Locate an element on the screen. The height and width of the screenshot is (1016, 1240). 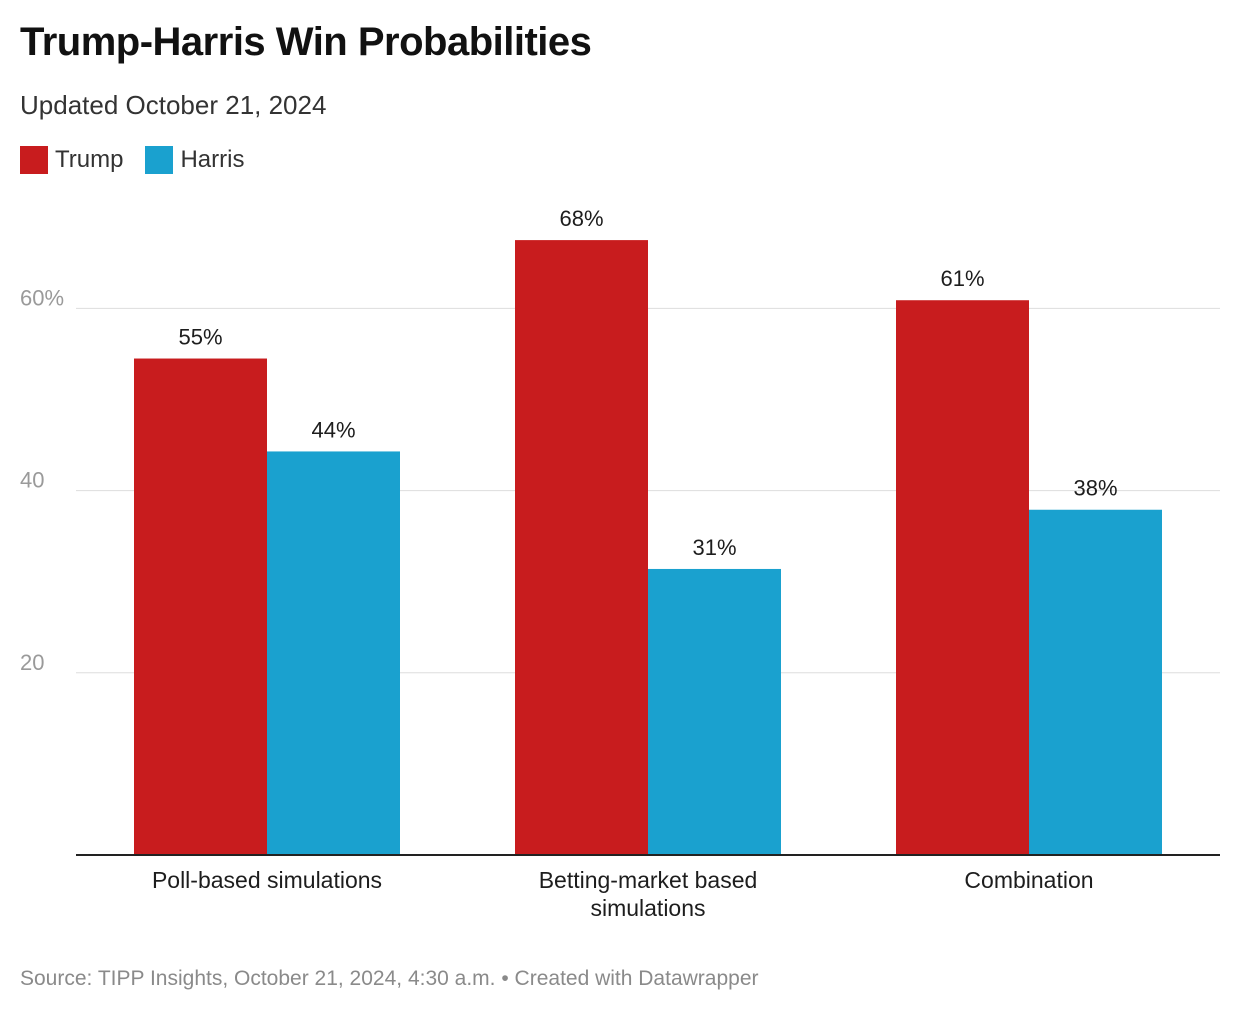
legend-item-trump: Trump is located at coordinates (71, 160).